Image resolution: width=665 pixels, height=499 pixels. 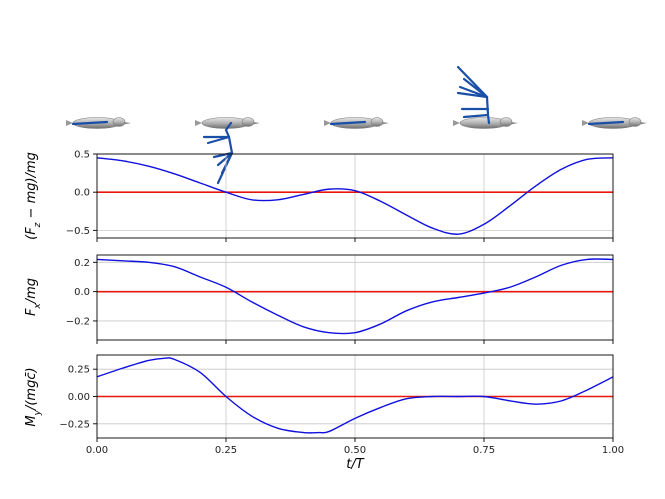 What do you see at coordinates (613, 450) in the screenshot?
I see `x-tick-label: 1.00` at bounding box center [613, 450].